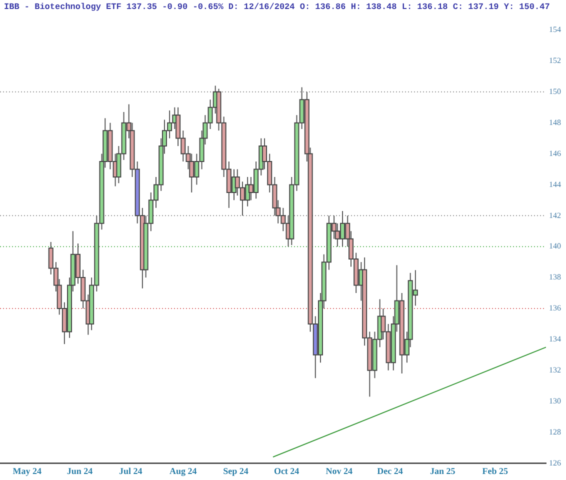 The image size is (566, 480). Describe the element at coordinates (555, 153) in the screenshot. I see `y-tick-label: 146` at that location.